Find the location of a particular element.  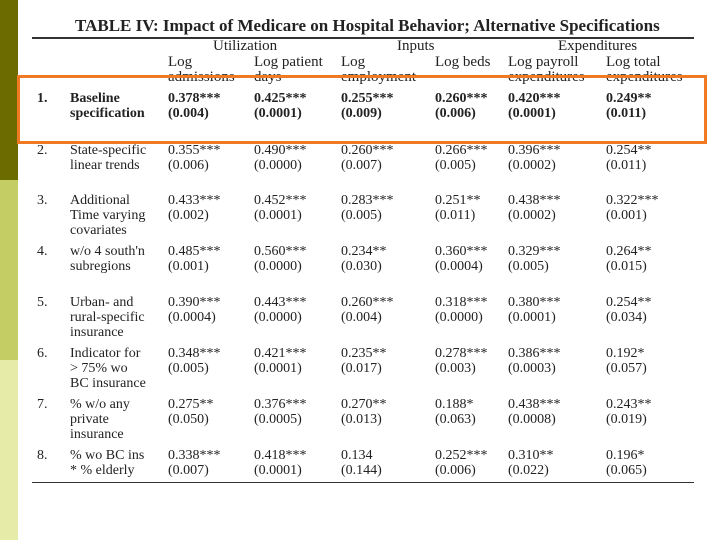

coefficient-cell: 0.134 is located at coordinates (357, 455).